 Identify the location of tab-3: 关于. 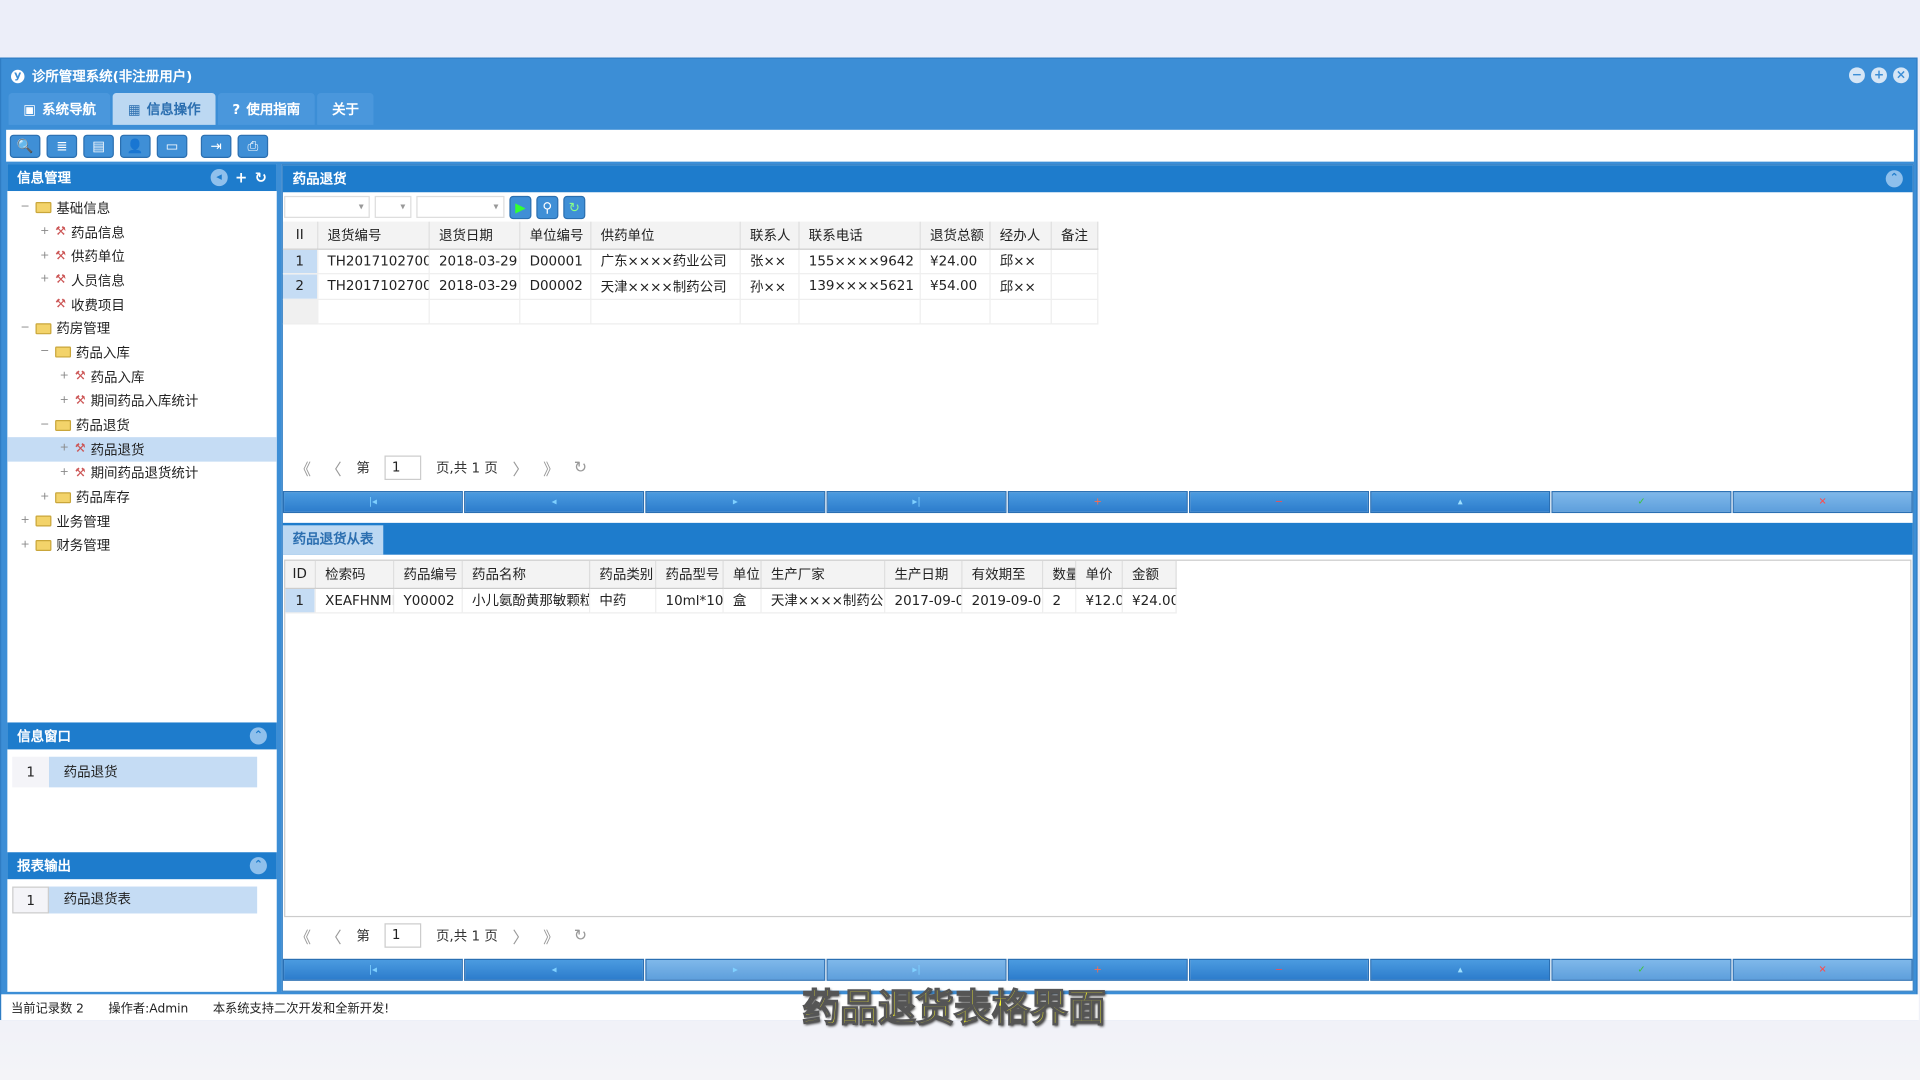
(345, 109).